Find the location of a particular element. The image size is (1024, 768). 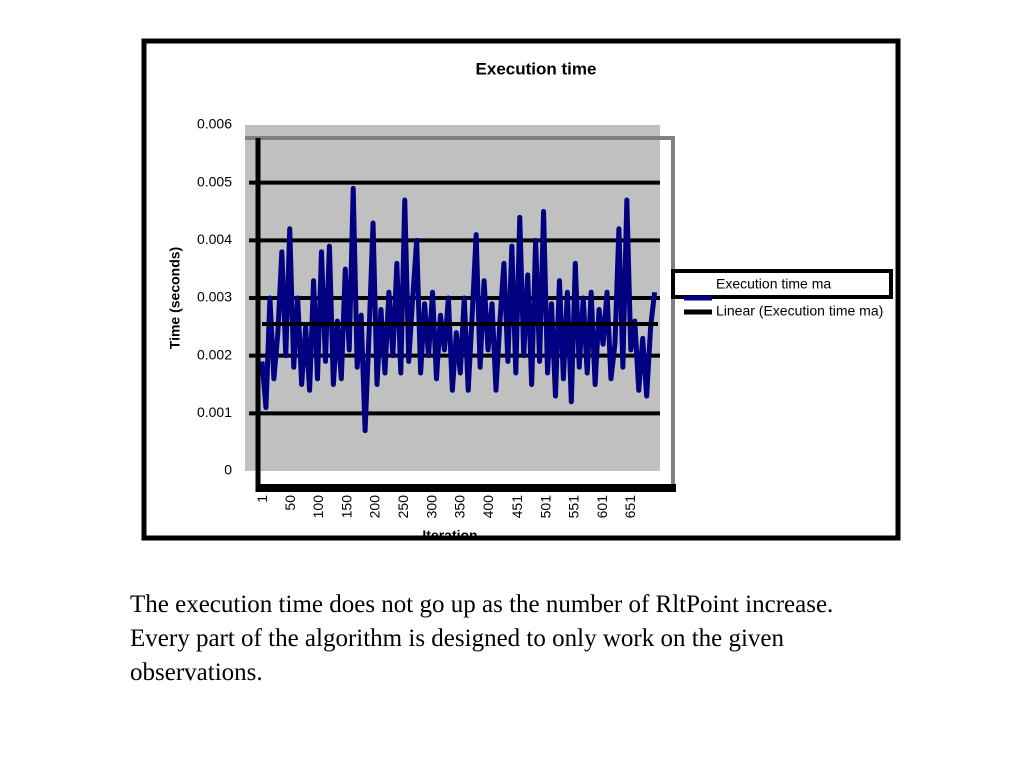

y-tick-label: 0 is located at coordinates (228, 470).